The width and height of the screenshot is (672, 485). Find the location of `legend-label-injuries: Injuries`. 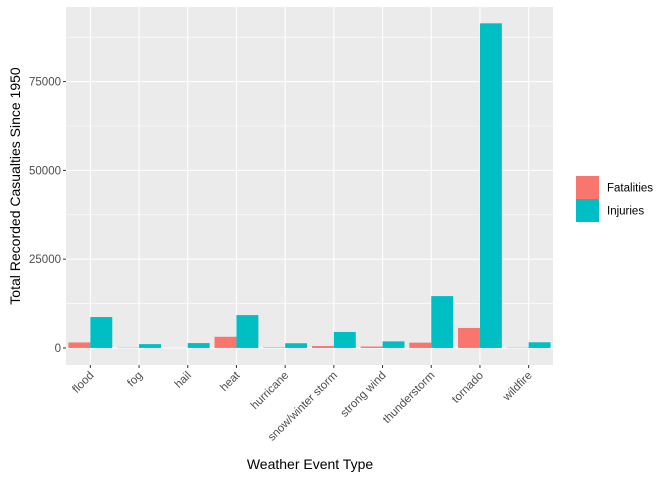

legend-label-injuries: Injuries is located at coordinates (625, 212).